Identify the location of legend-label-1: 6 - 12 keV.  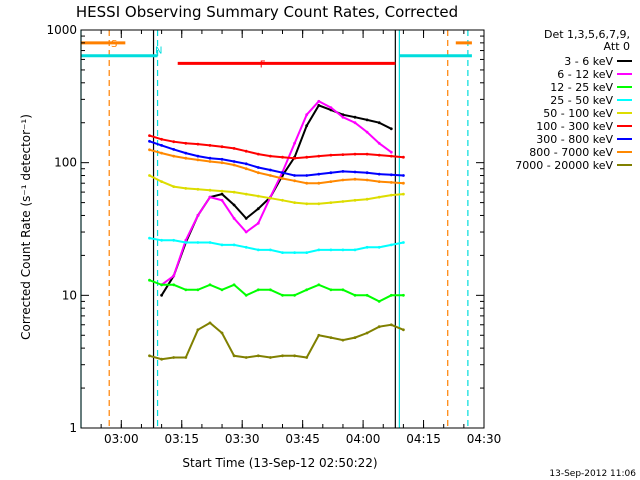
(585, 74).